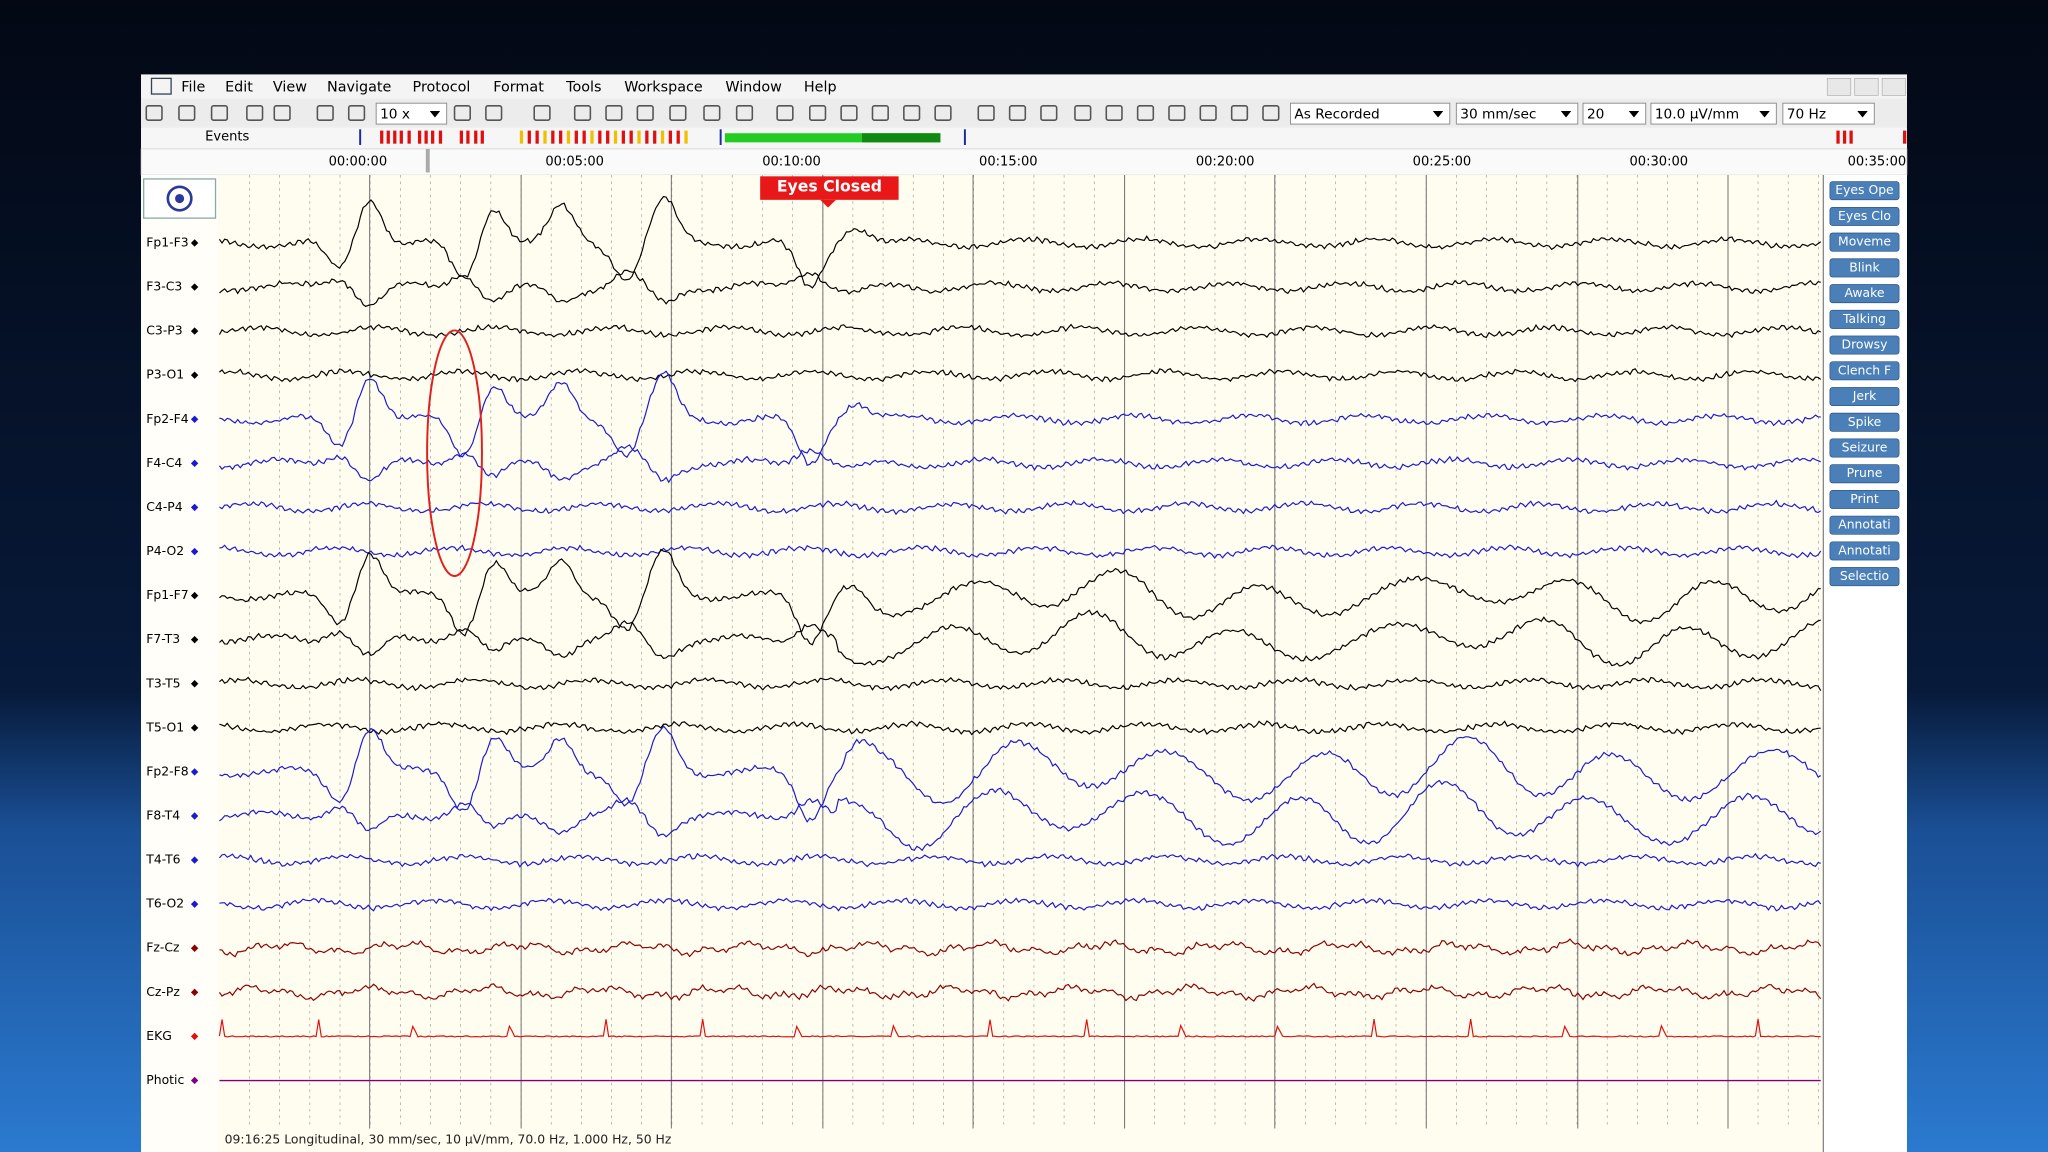 The image size is (2048, 1152). Describe the element at coordinates (167, 770) in the screenshot. I see `channel-label: Fp2-F8` at that location.